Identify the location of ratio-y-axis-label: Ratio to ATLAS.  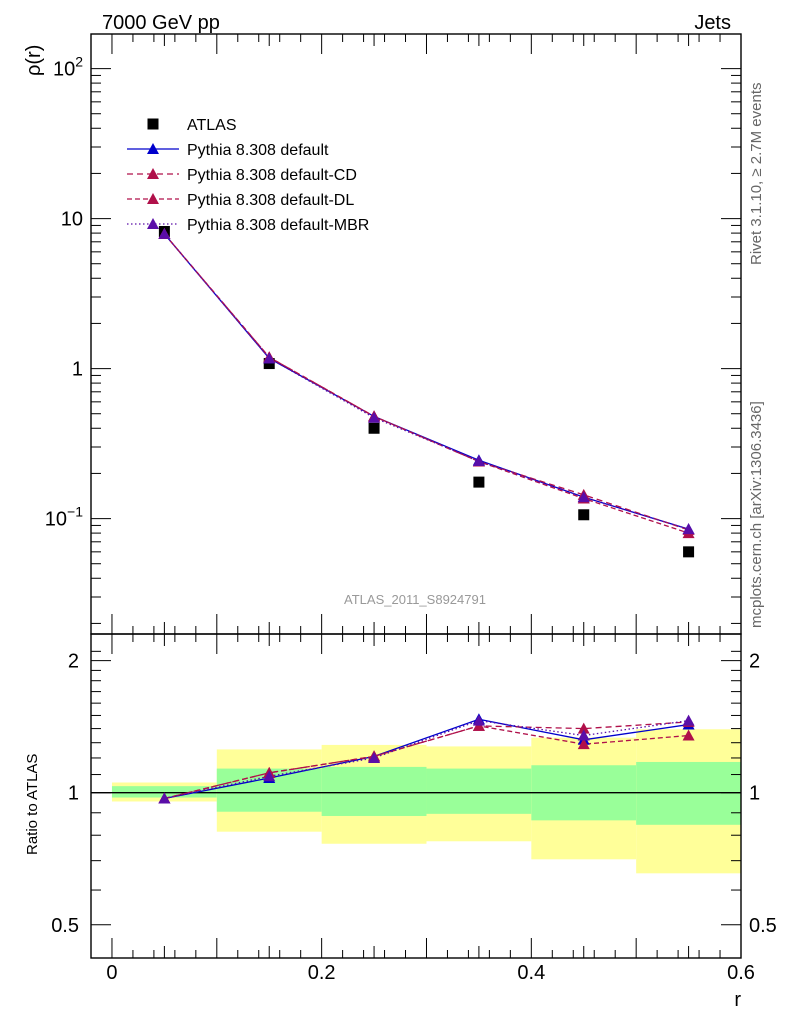
(32, 804).